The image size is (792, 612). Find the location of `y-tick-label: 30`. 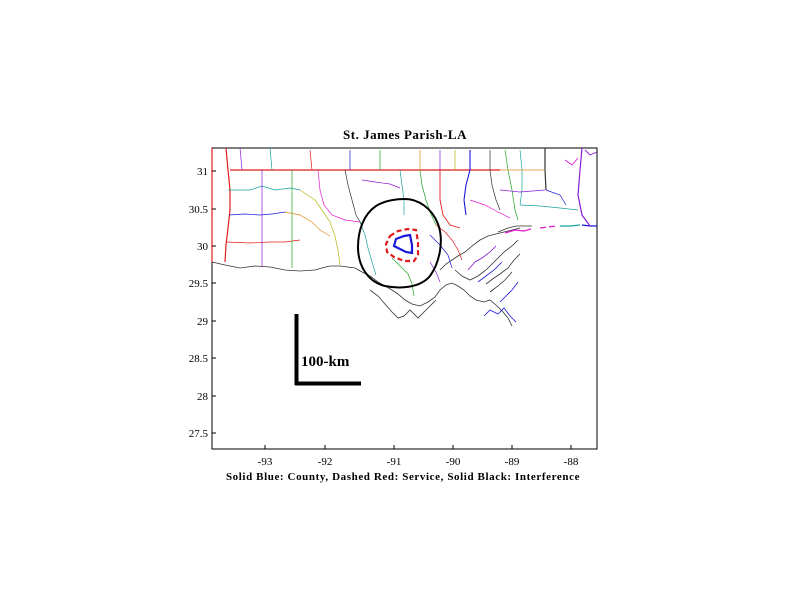

y-tick-label: 30 is located at coordinates (203, 247).